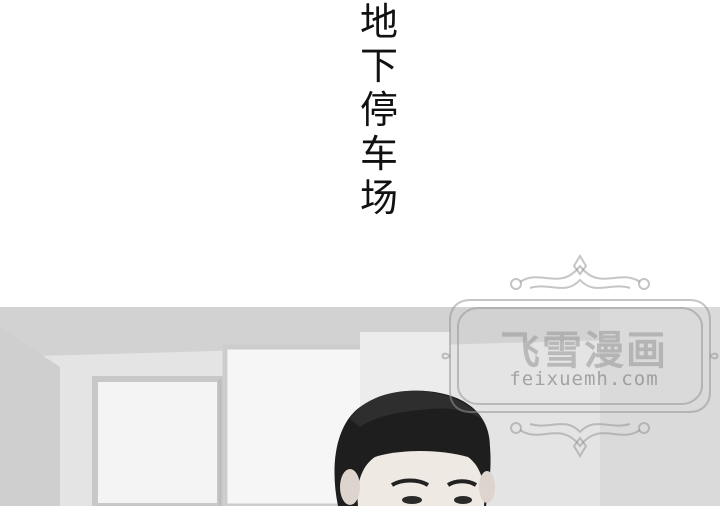 The image size is (720, 506). Describe the element at coordinates (378, 154) in the screenshot. I see `caption-char: 车` at that location.